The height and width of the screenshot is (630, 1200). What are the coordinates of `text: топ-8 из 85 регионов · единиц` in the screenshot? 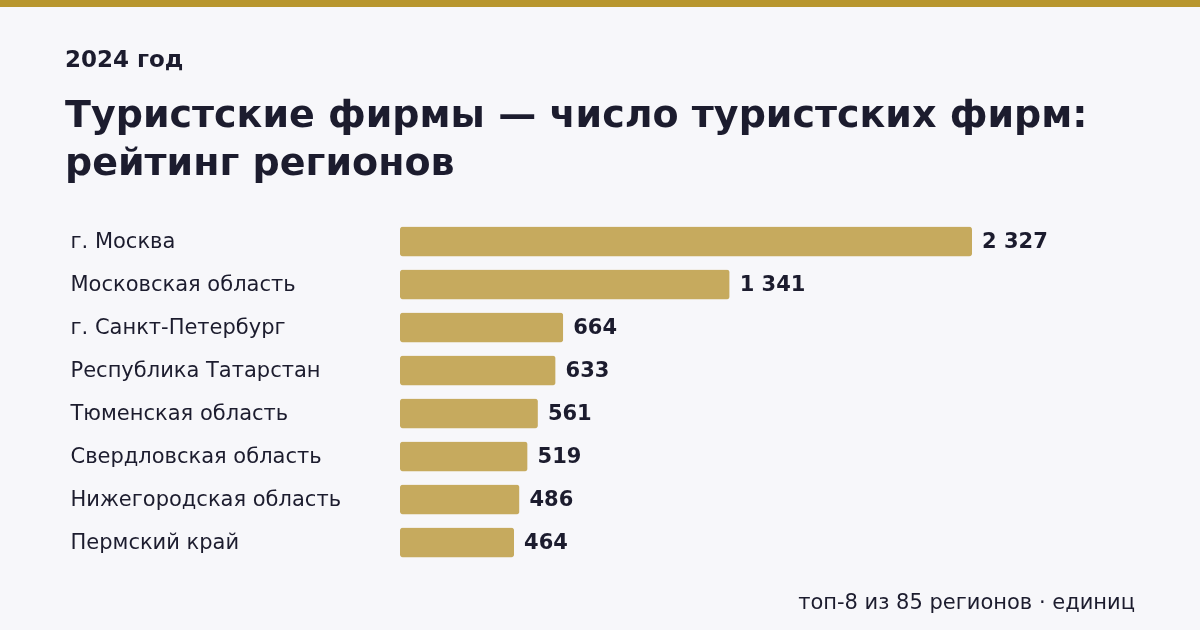 It's located at (966, 602).